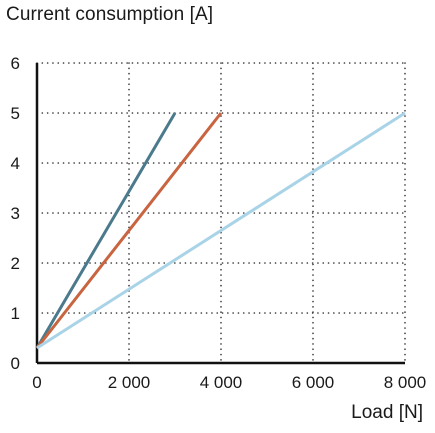 The image size is (435, 433). What do you see at coordinates (387, 412) in the screenshot?
I see `x-axis-label: Load [N]` at bounding box center [387, 412].